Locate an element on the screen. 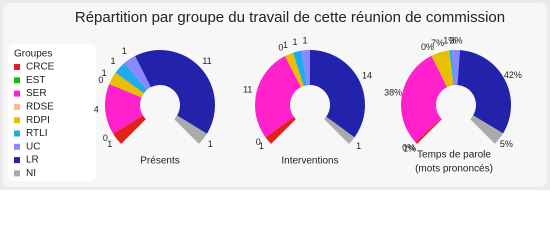 The height and width of the screenshot is (240, 550). pie-title: Temps de parole is located at coordinates (454, 155).